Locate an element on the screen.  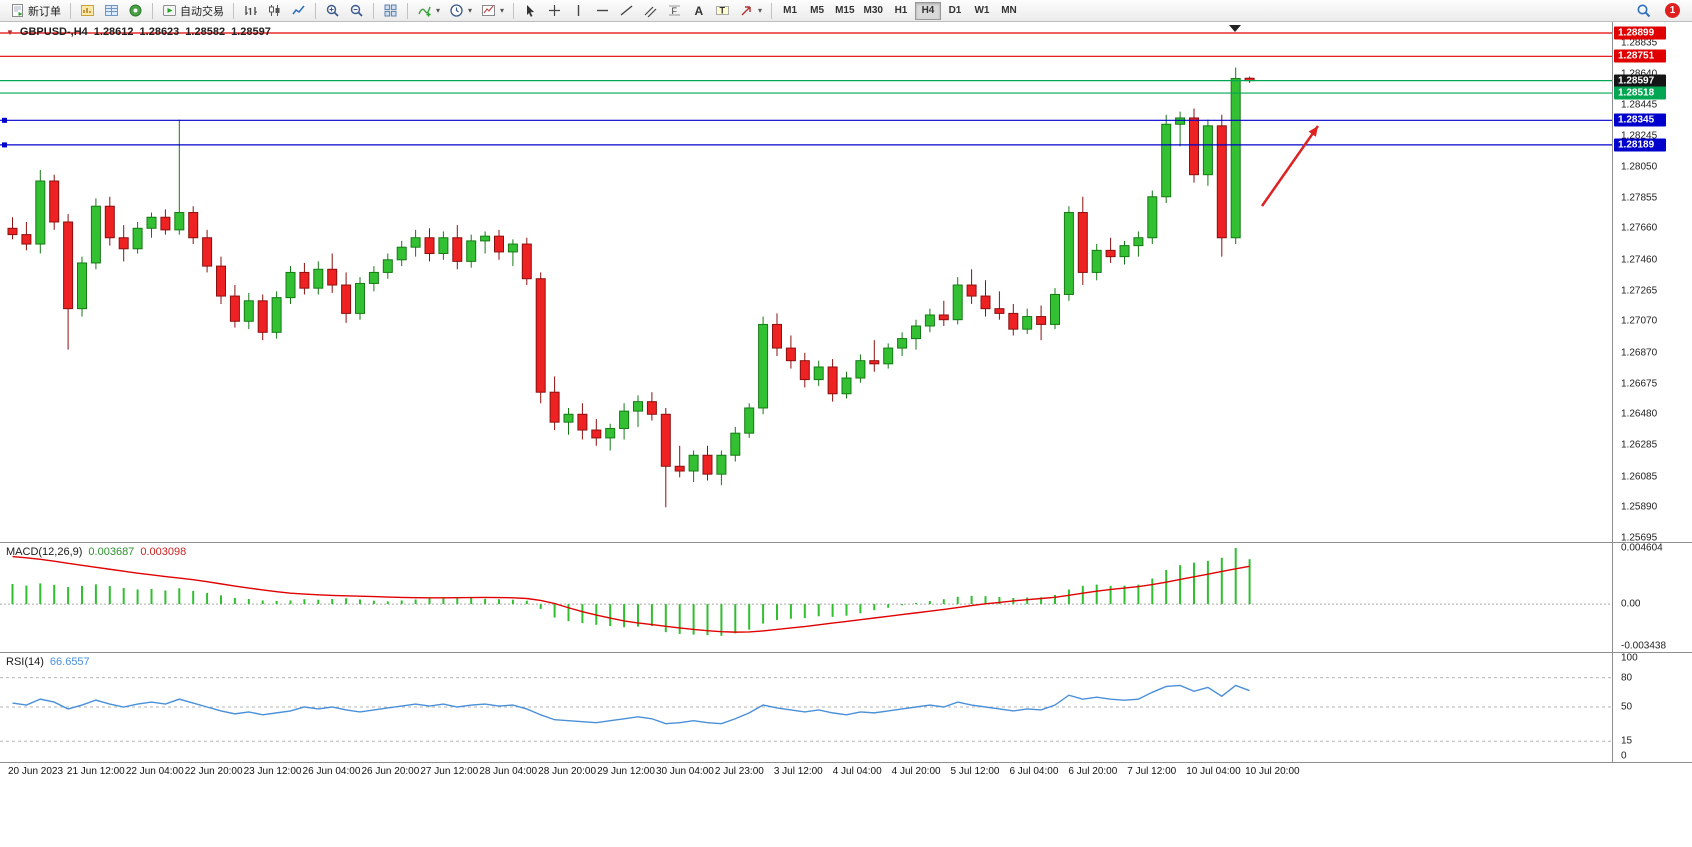
timeframe-h1-button: H1 is located at coordinates (901, 11).